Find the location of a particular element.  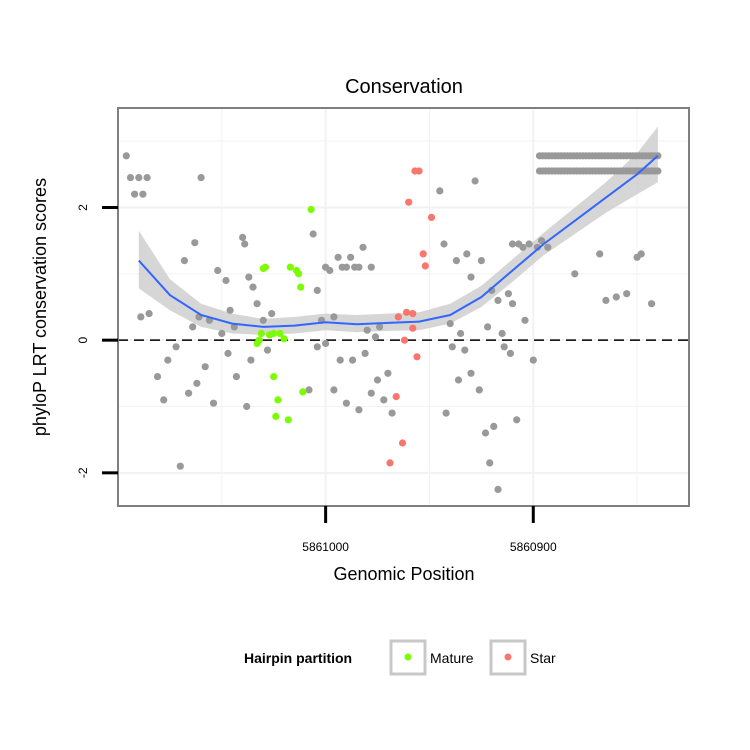

legend-title: Hairpin partition is located at coordinates (298, 658).